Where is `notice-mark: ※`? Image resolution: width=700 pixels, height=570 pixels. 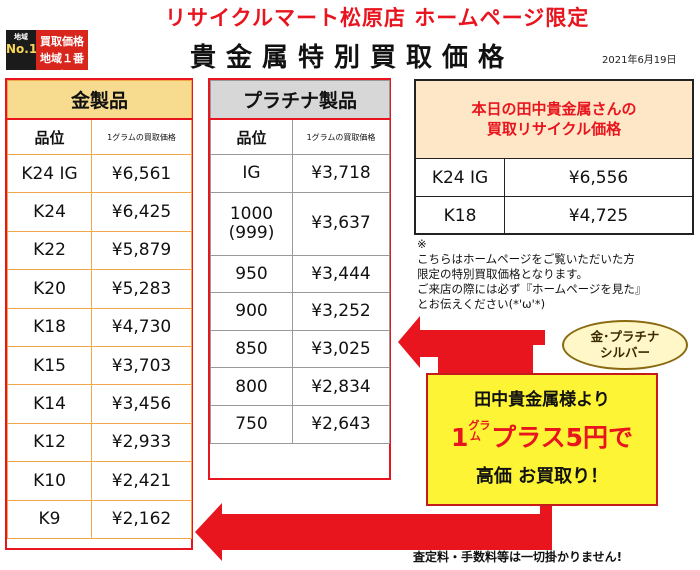 notice-mark: ※ is located at coordinates (422, 244).